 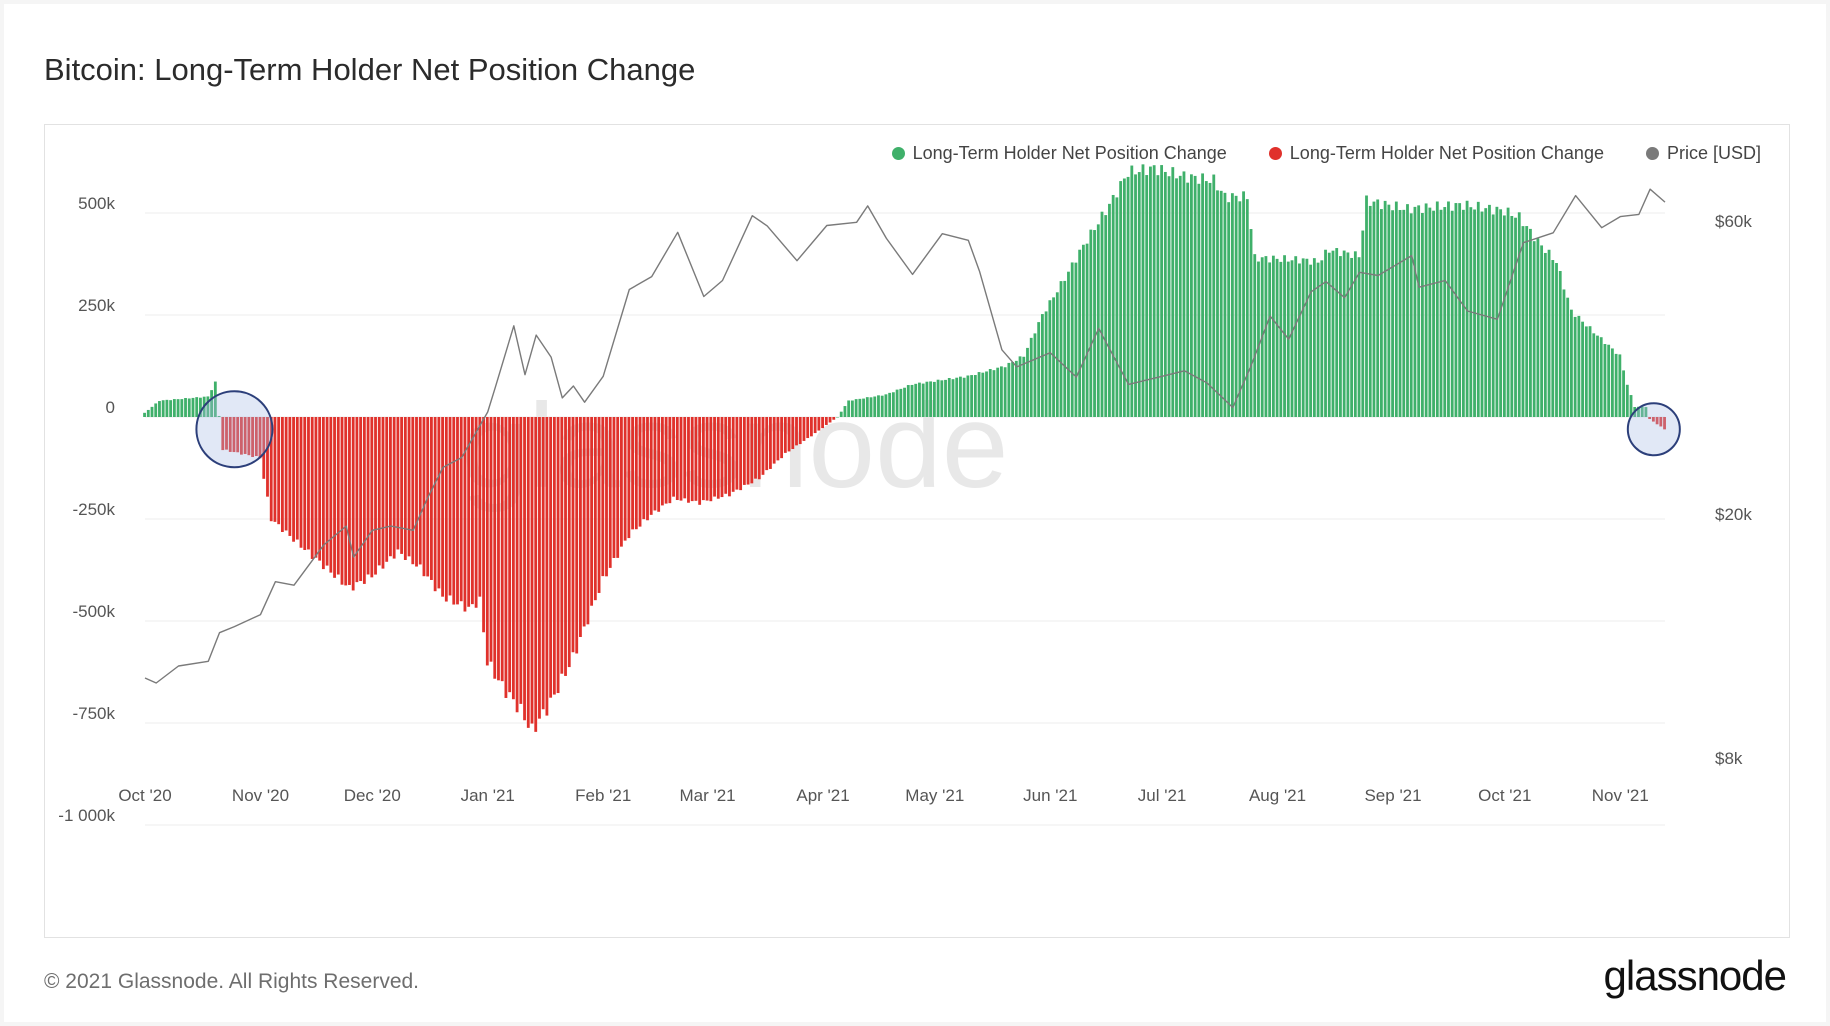 I want to click on y-left-tick-label: -750k, so click(x=93, y=713).